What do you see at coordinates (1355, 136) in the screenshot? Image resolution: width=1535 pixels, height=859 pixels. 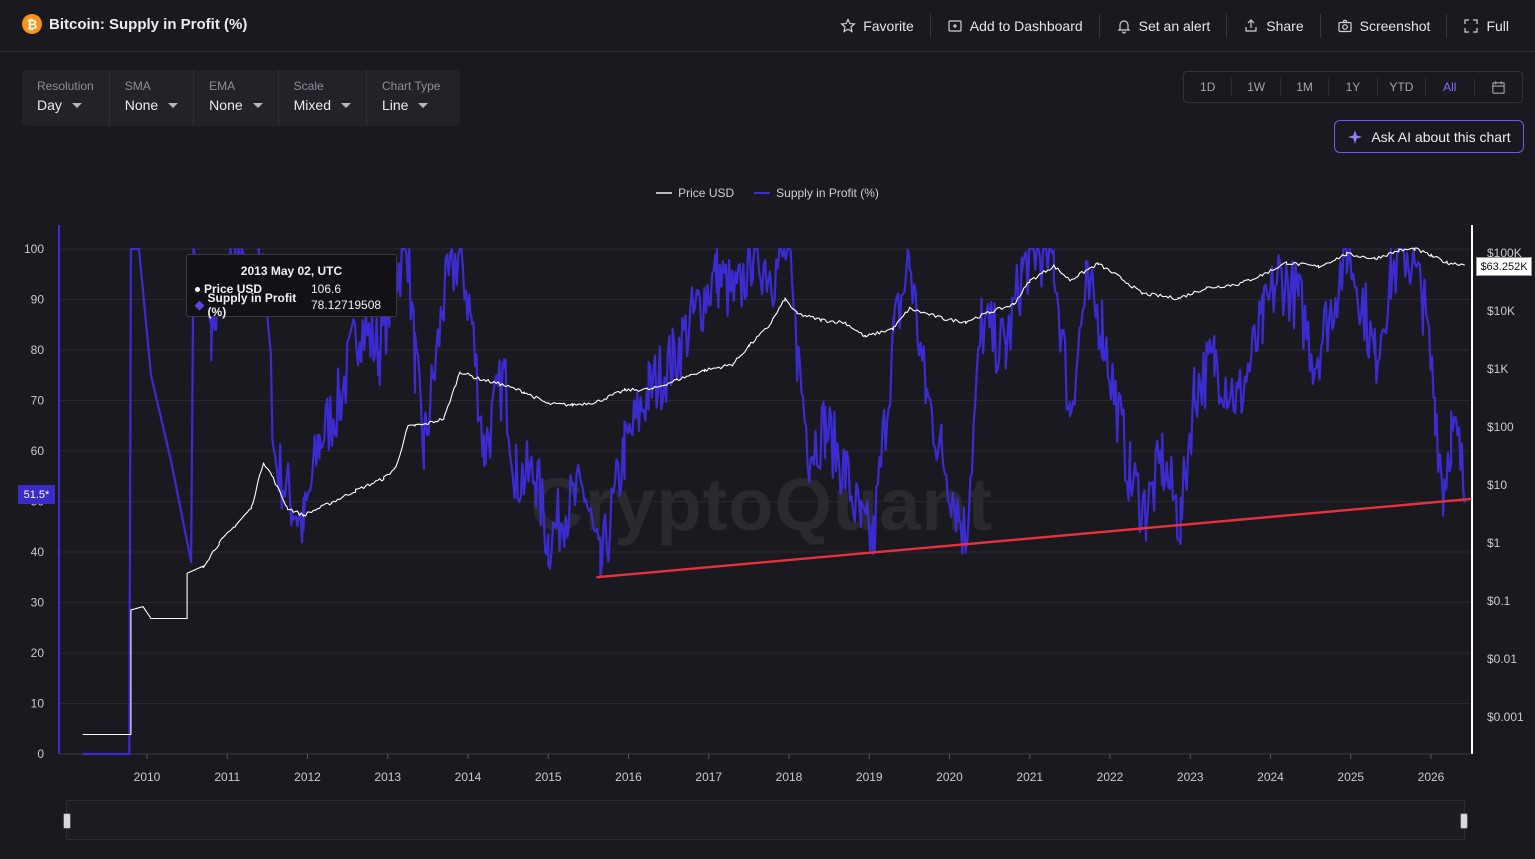 I see `sparkle-icon` at bounding box center [1355, 136].